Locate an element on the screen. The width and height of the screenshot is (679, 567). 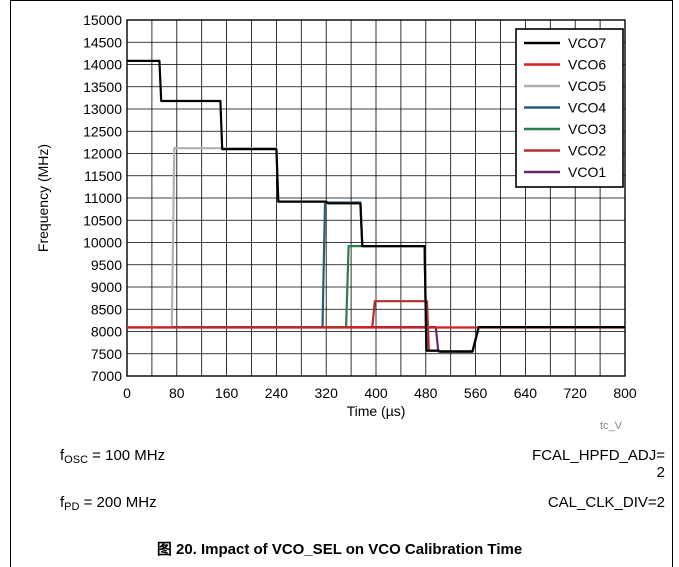
y-axis-label: Frequency (MHz) is located at coordinates (43, 198).